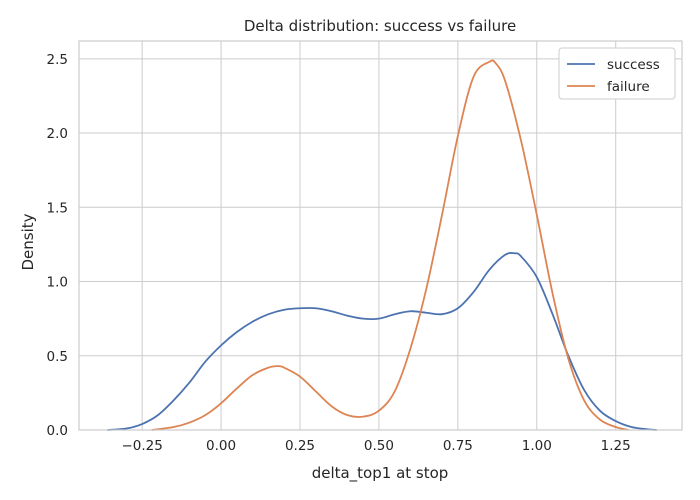  I want to click on legend-label-failure: failure, so click(628, 87).